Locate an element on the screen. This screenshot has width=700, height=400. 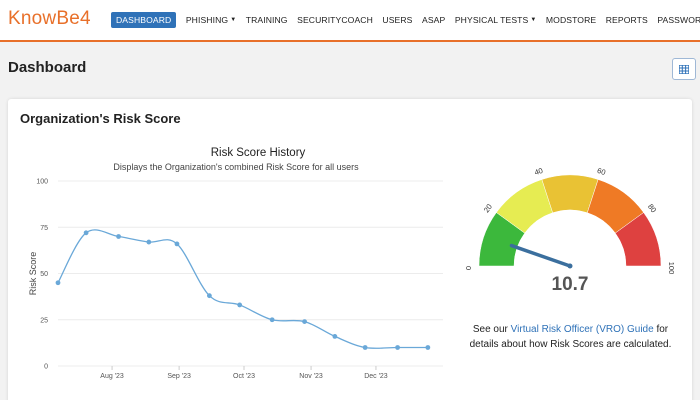
nav-item-dashboard: DASHBOARD is located at coordinates (144, 20).